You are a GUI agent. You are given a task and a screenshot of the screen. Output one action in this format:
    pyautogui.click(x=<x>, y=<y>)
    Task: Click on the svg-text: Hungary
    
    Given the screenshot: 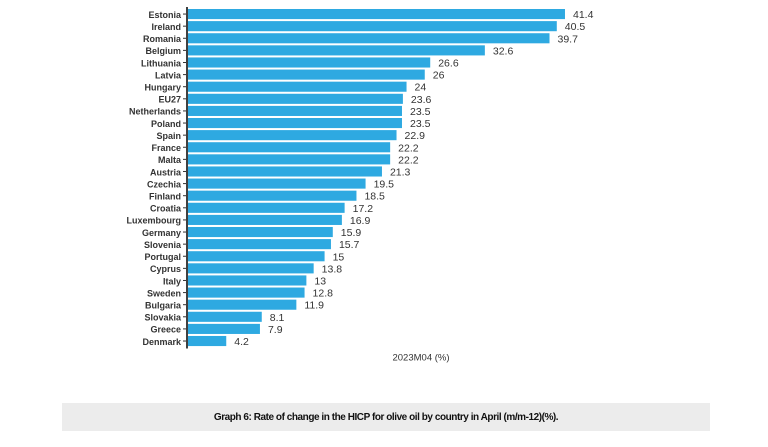 What is the action you would take?
    pyautogui.click(x=162, y=88)
    